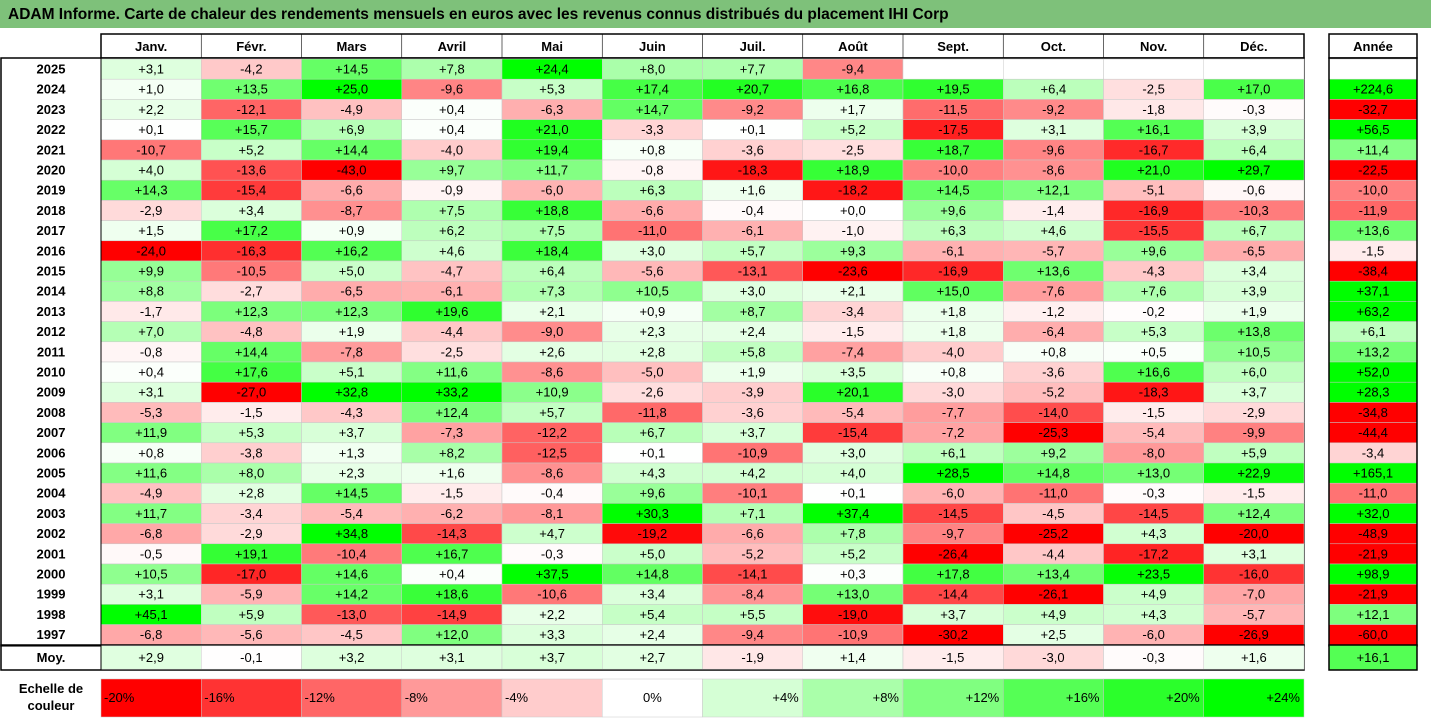  I want to click on cell-value: -9,4, so click(752, 634).